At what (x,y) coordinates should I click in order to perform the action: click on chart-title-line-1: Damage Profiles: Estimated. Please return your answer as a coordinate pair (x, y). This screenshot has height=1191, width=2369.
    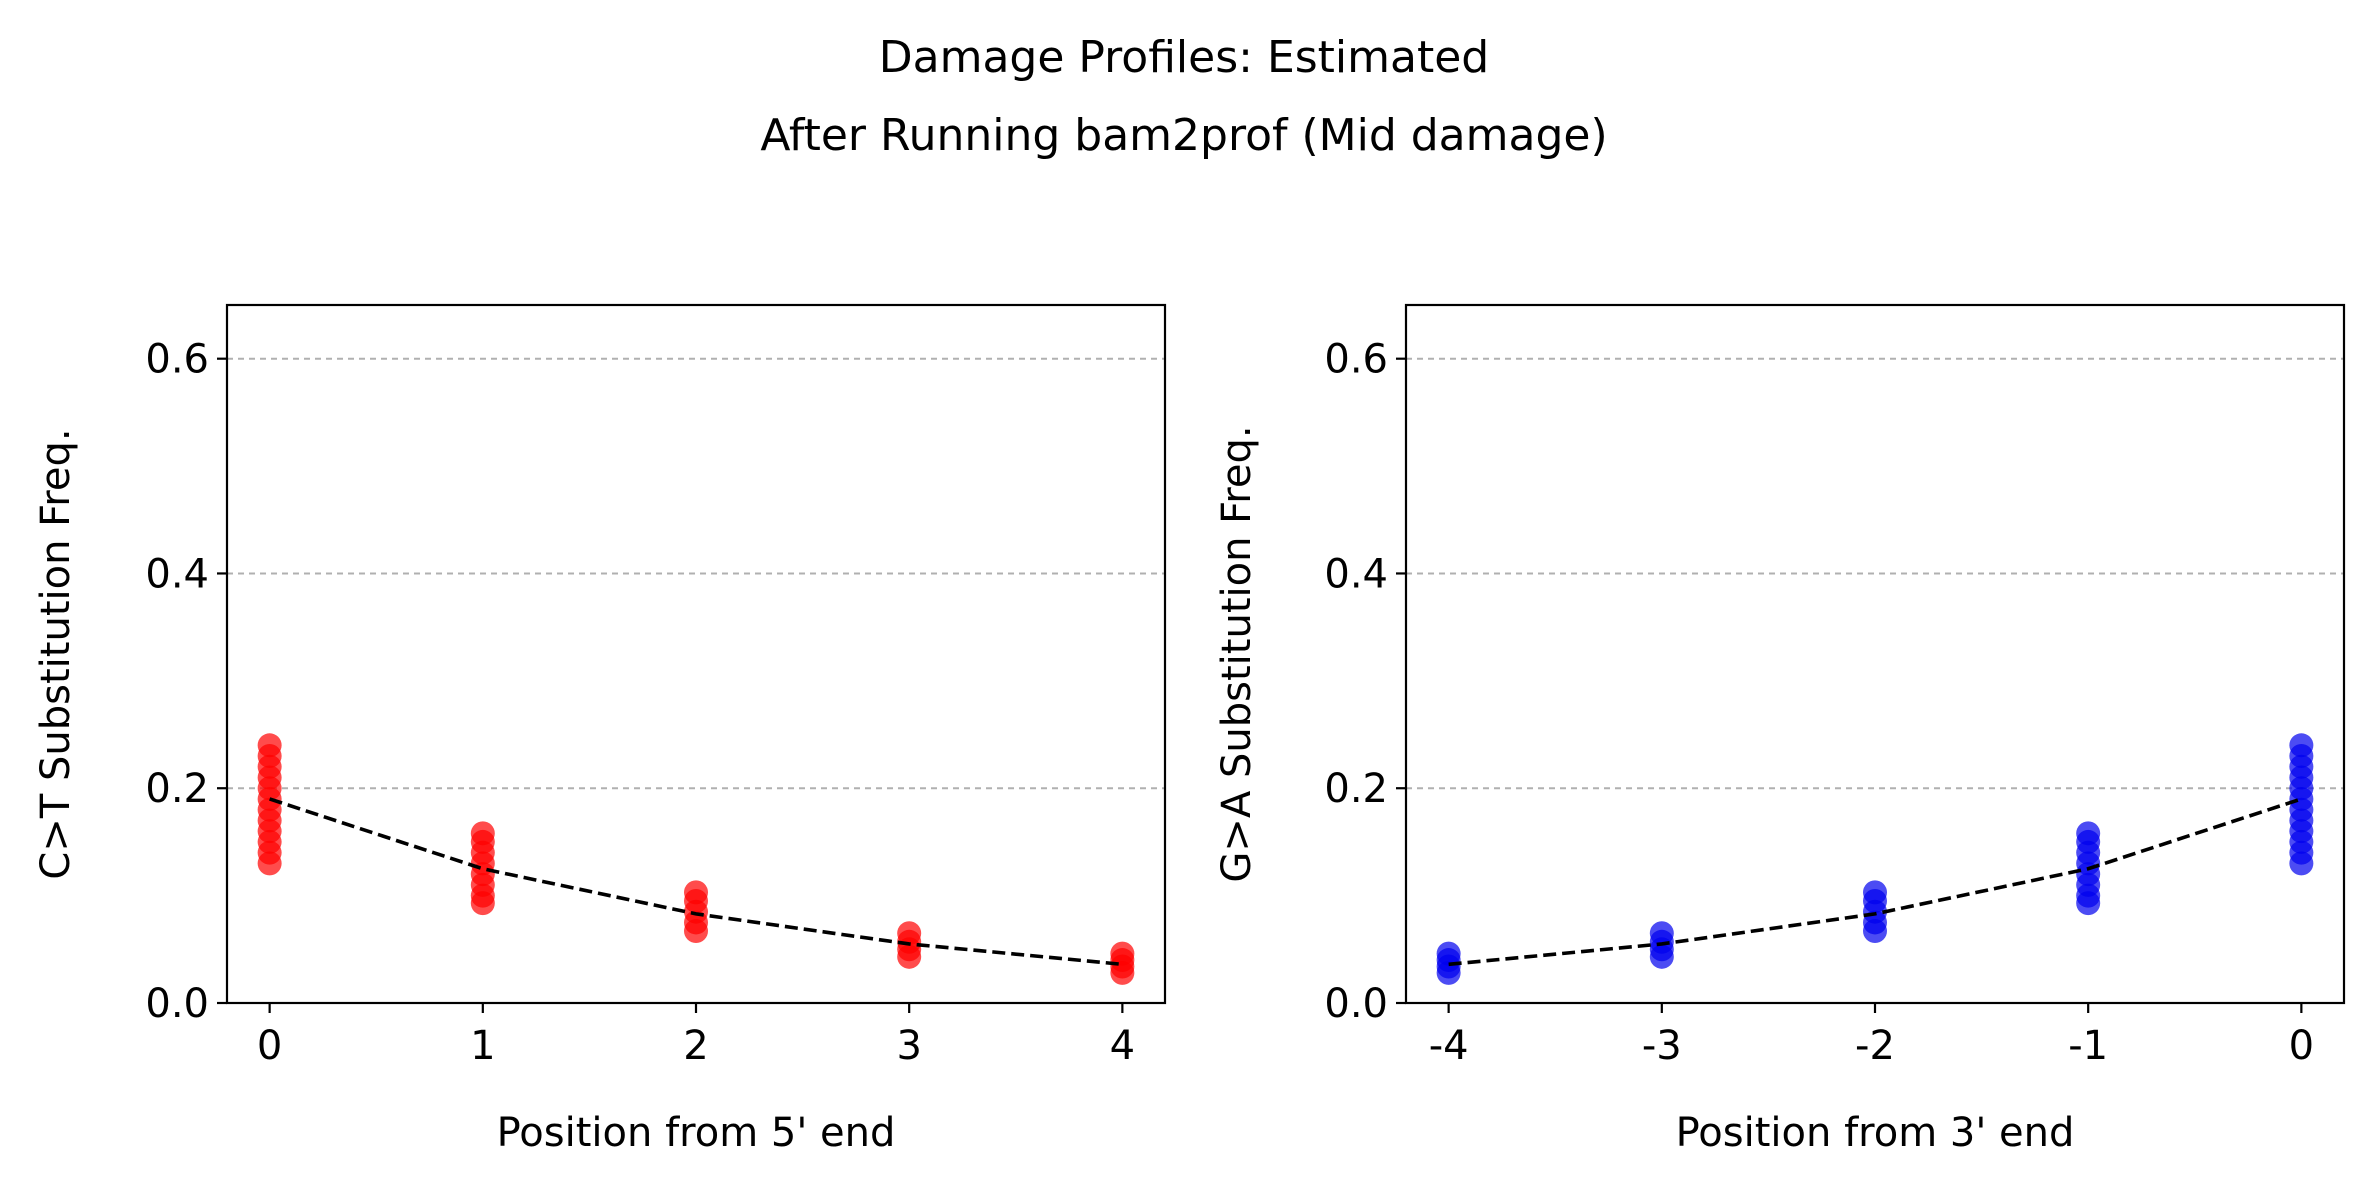
    Looking at the image, I should click on (1184, 57).